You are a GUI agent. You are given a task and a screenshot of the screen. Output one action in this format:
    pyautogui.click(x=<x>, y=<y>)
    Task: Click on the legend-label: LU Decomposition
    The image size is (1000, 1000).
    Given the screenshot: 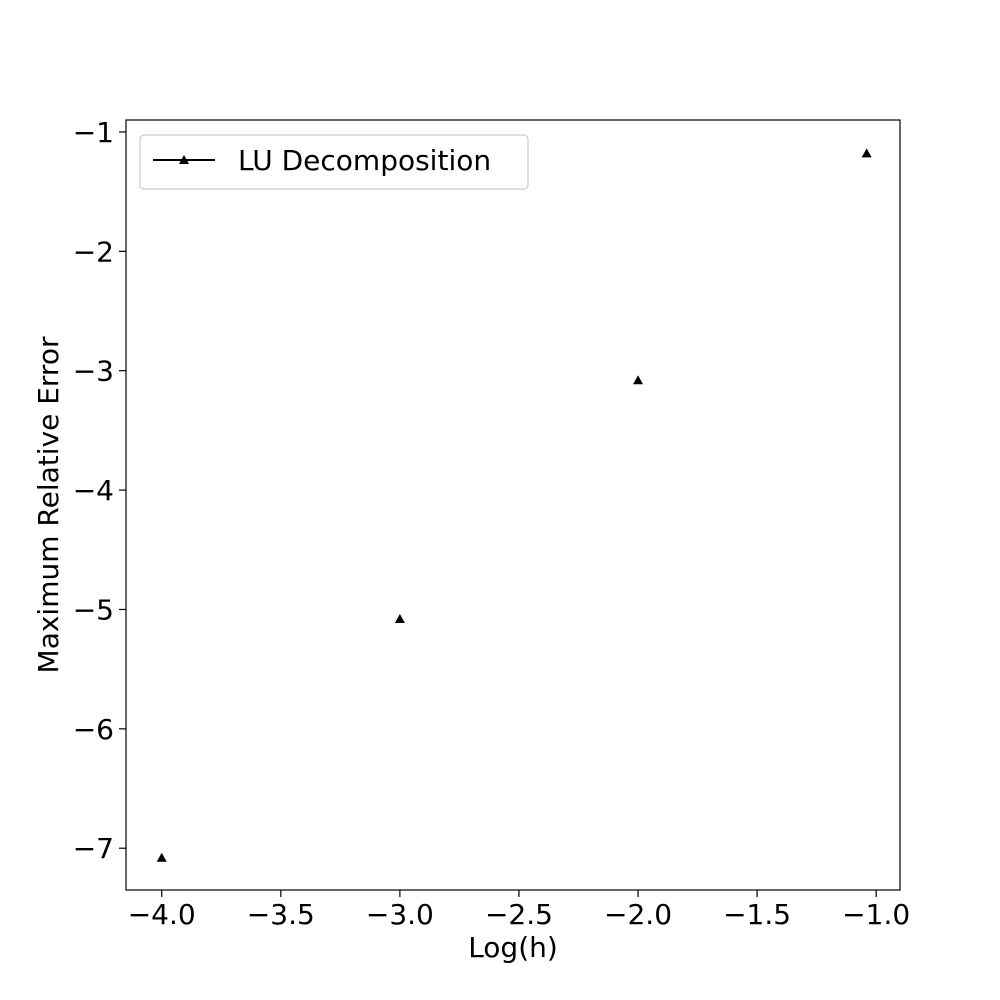 What is the action you would take?
    pyautogui.click(x=364, y=160)
    